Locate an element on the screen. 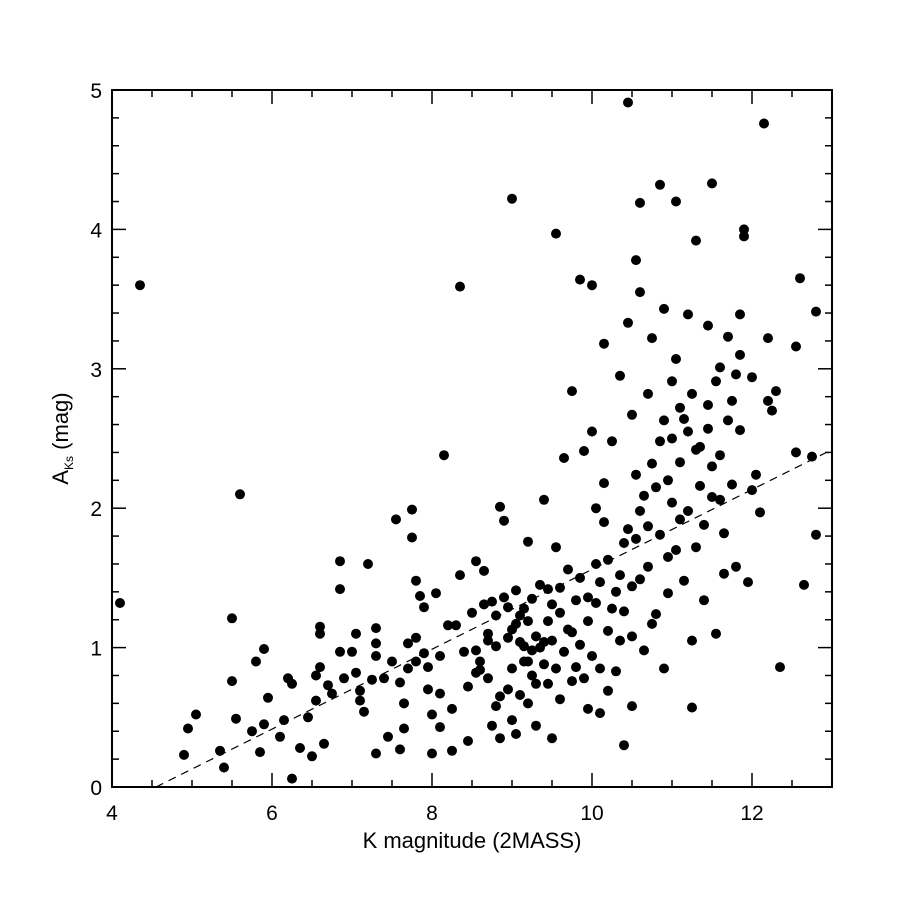 The width and height of the screenshot is (900, 900). y-tick-label: 4 is located at coordinates (96, 230).